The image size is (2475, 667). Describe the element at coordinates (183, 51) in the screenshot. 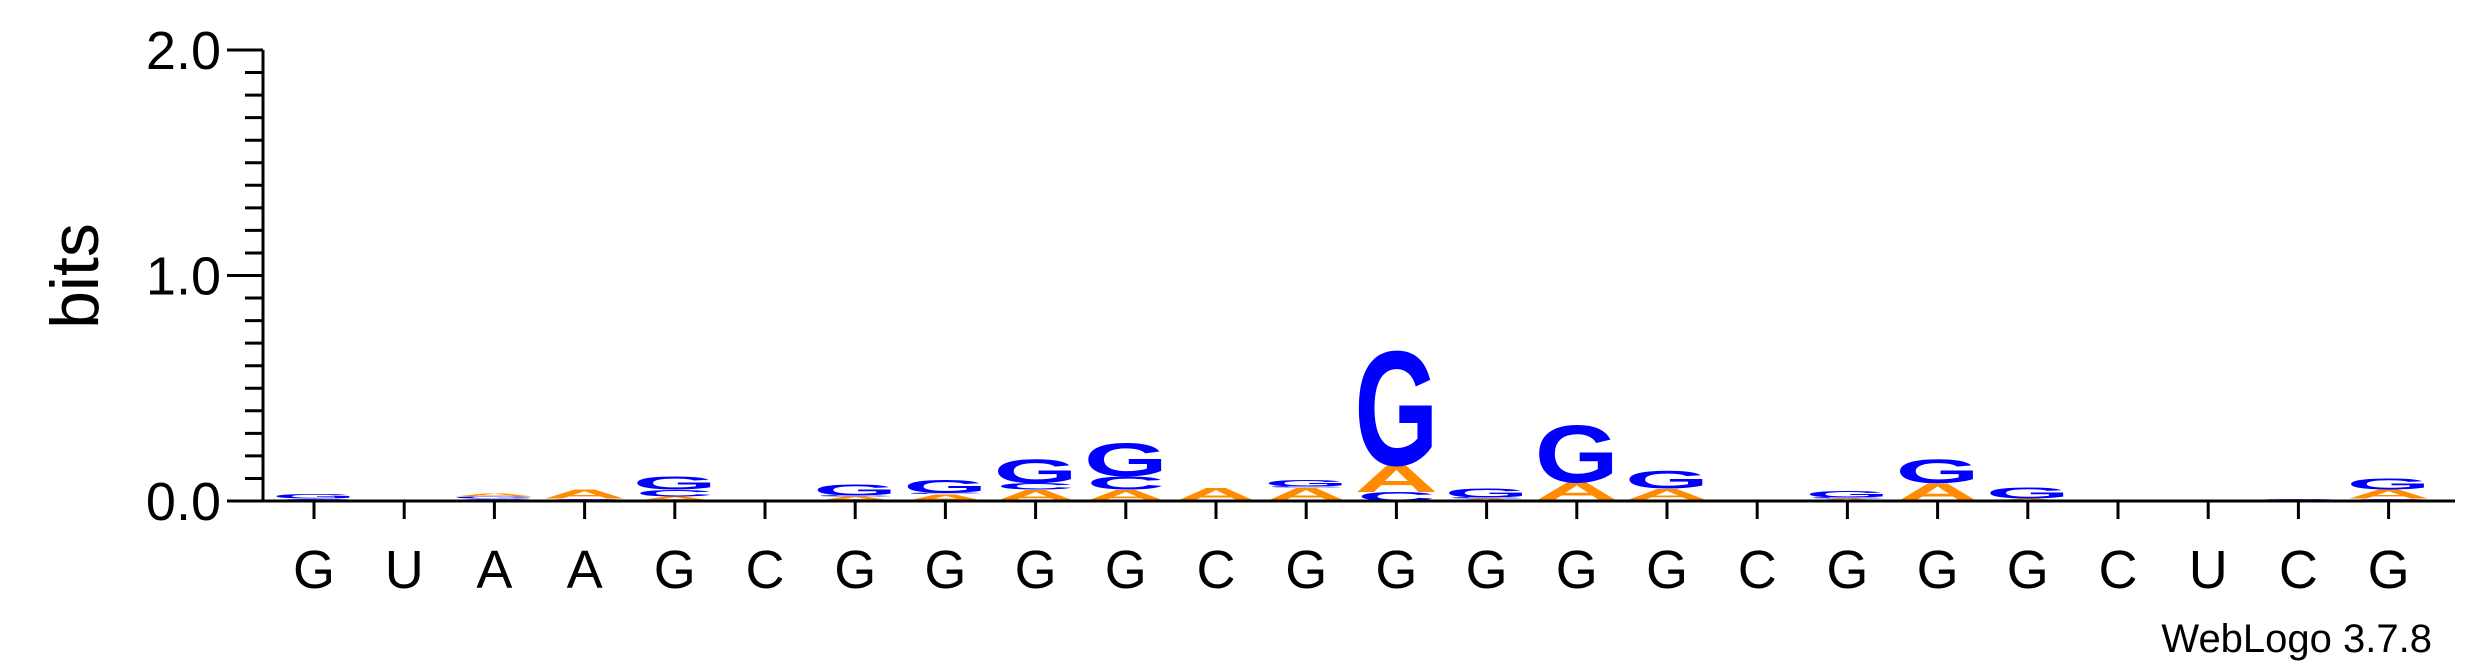

I see `y-tick-label: 2.0` at that location.